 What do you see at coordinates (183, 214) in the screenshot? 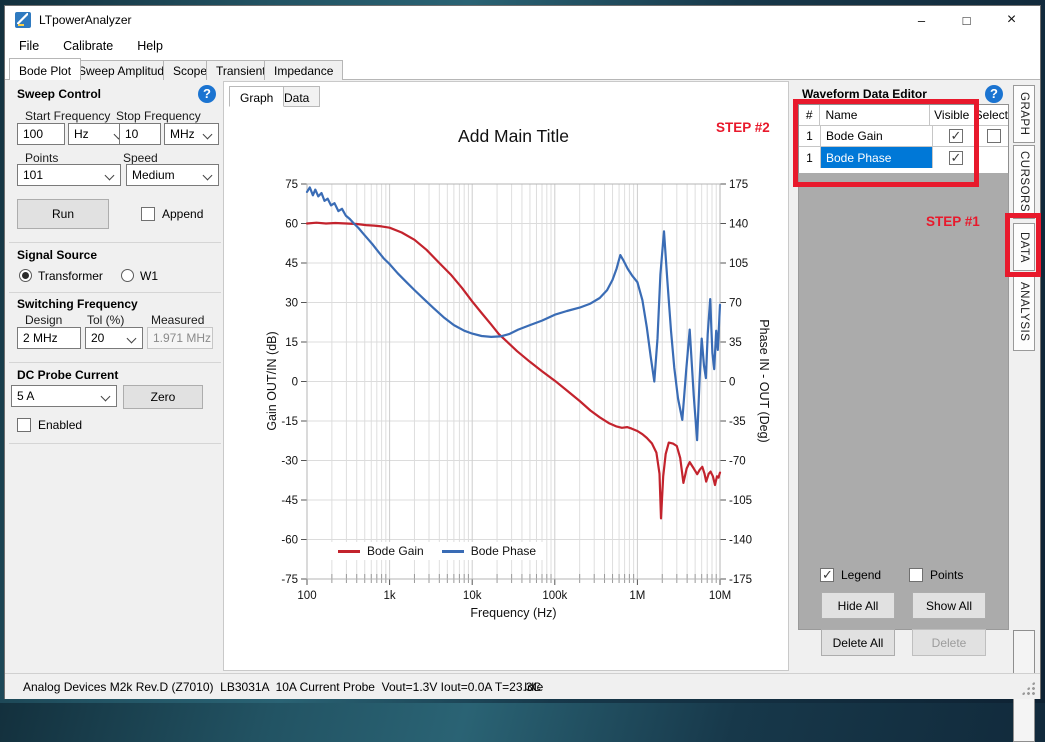
I see `append-label: Append` at bounding box center [183, 214].